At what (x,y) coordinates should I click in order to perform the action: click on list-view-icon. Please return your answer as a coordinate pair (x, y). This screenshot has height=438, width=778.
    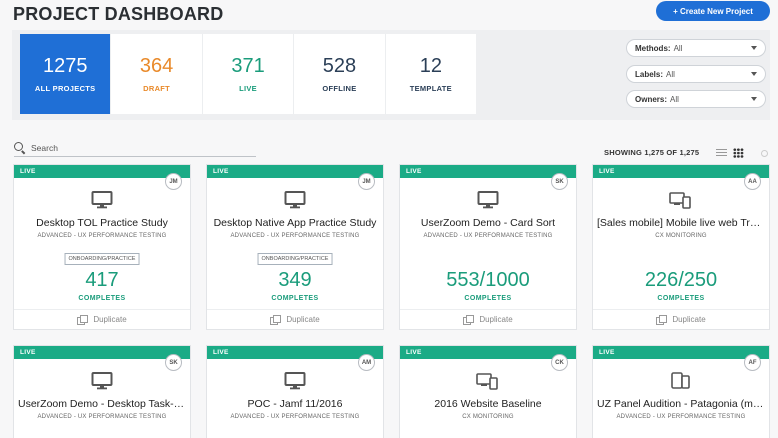
    Looking at the image, I should click on (721, 153).